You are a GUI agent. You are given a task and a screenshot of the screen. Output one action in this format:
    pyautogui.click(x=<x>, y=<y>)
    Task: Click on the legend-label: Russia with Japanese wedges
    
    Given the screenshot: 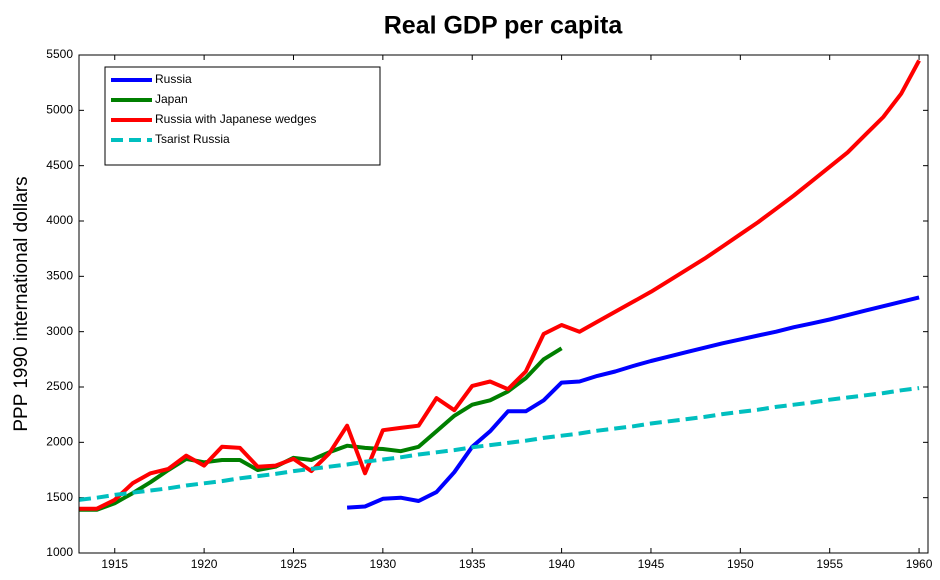 What is the action you would take?
    pyautogui.click(x=235, y=119)
    